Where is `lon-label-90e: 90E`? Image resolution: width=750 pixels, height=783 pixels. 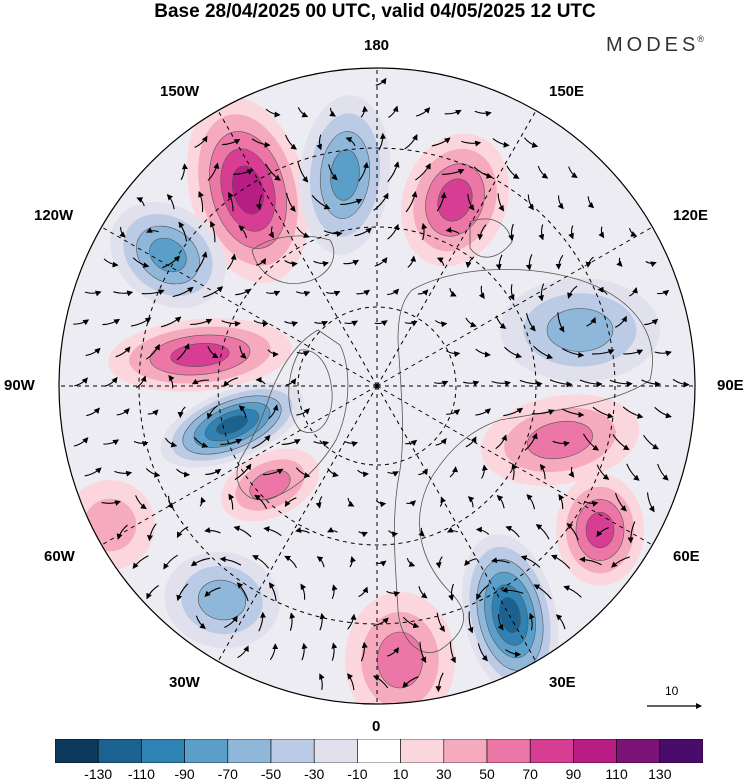
lon-label-90e: 90E is located at coordinates (730, 385).